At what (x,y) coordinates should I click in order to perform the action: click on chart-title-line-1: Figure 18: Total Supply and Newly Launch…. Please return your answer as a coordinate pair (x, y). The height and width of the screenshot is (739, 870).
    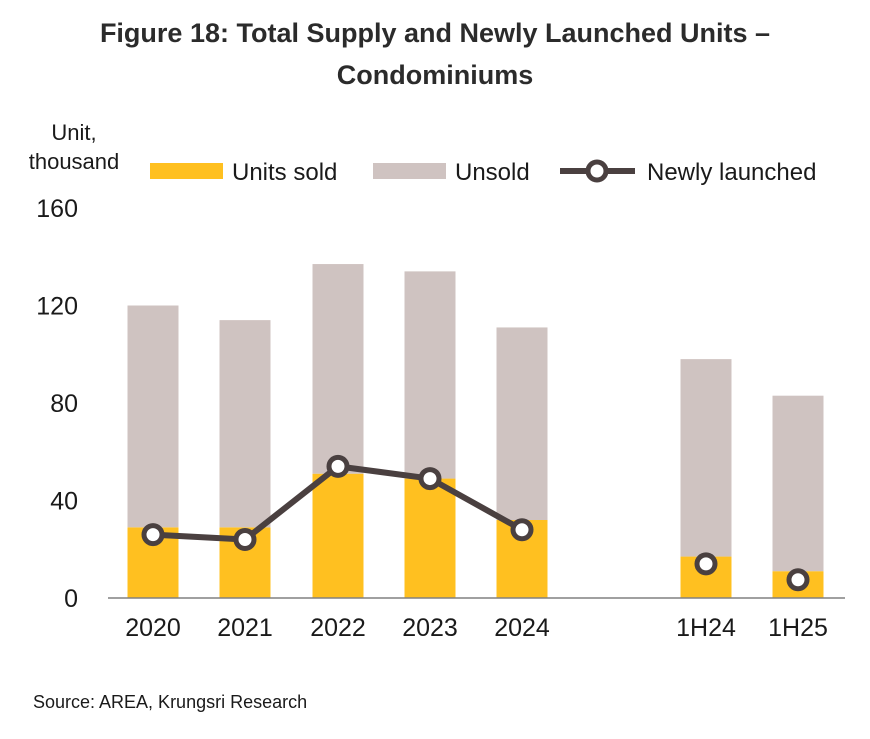
    Looking at the image, I should click on (435, 33).